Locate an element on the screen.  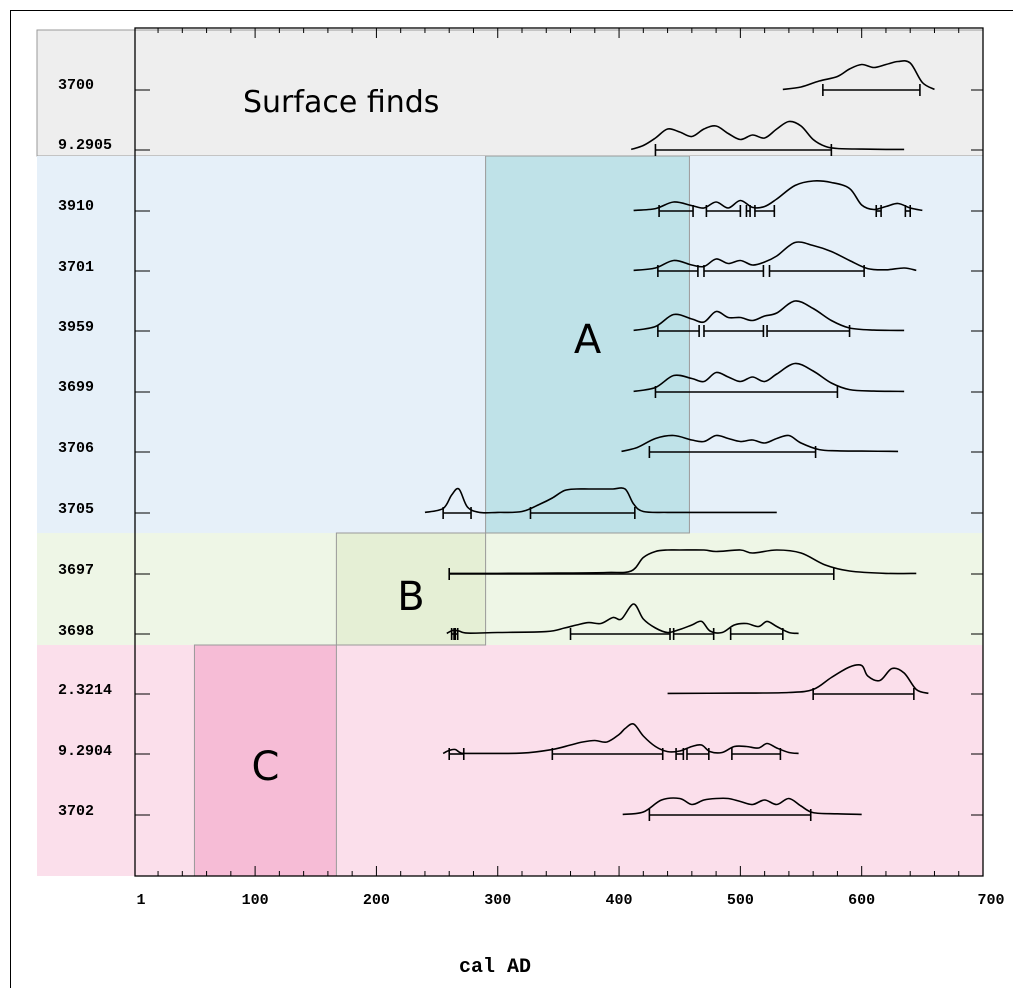
x-tick-label-100: 100 is located at coordinates (255, 900).